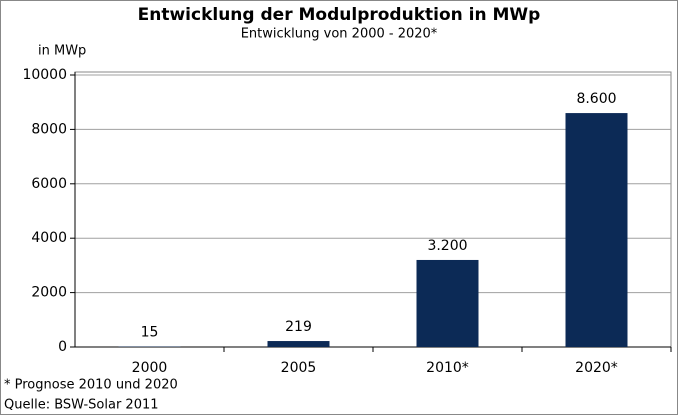  I want to click on value-label: 15, so click(150, 333).